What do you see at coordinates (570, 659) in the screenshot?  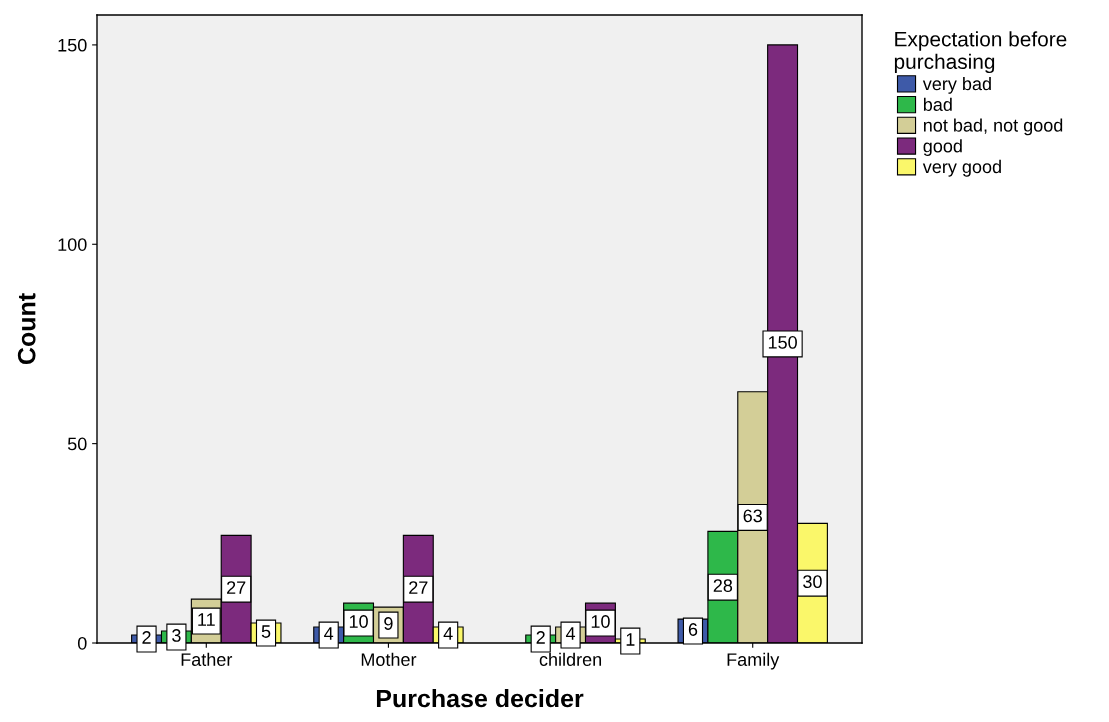 I see `x-tick-label: children` at bounding box center [570, 659].